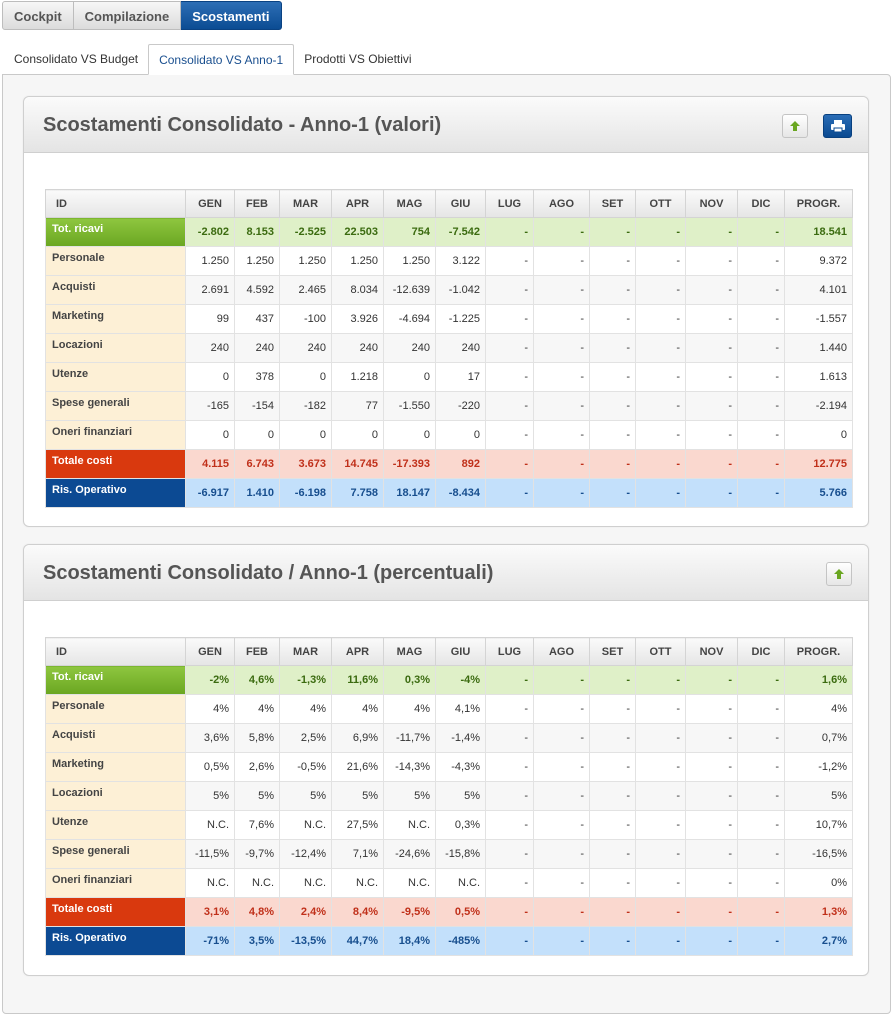 The image size is (893, 1016). Describe the element at coordinates (210, 767) in the screenshot. I see `table-cell: 0,5%` at that location.